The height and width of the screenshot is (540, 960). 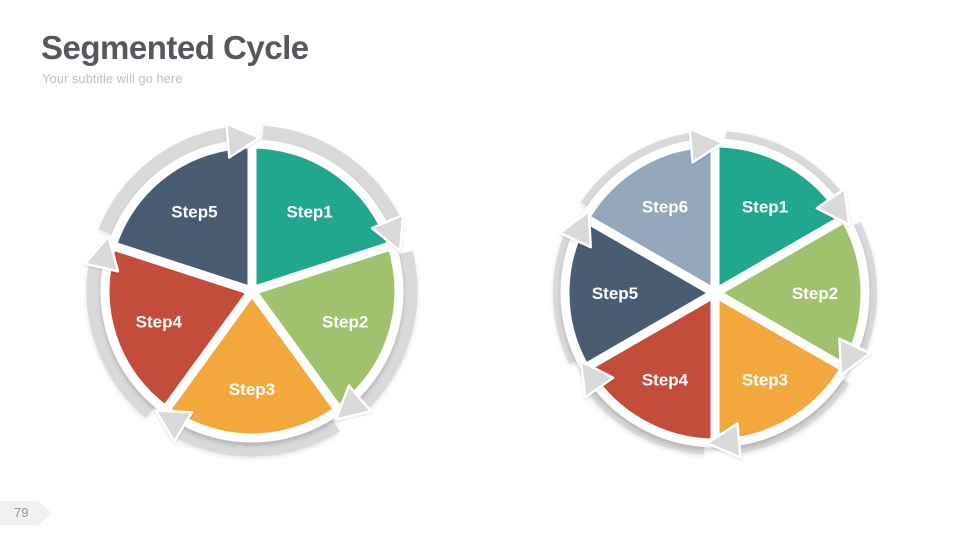 I want to click on page-number: 79, so click(x=21, y=512).